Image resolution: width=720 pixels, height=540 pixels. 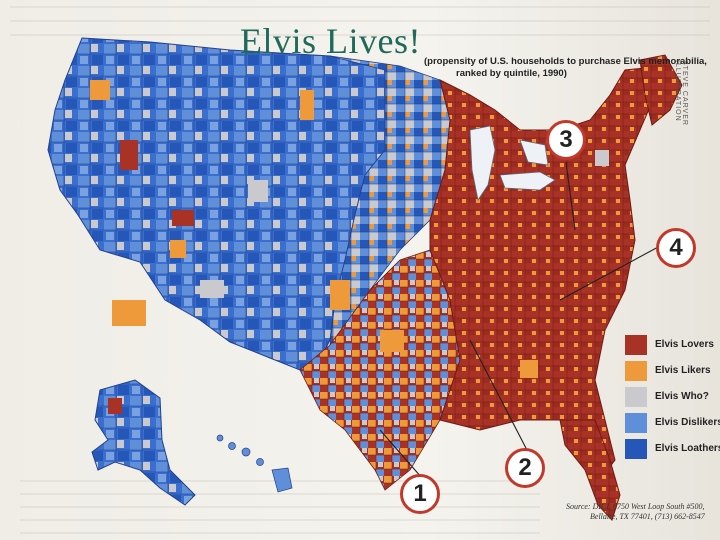 I want to click on alaska, so click(x=143, y=442).